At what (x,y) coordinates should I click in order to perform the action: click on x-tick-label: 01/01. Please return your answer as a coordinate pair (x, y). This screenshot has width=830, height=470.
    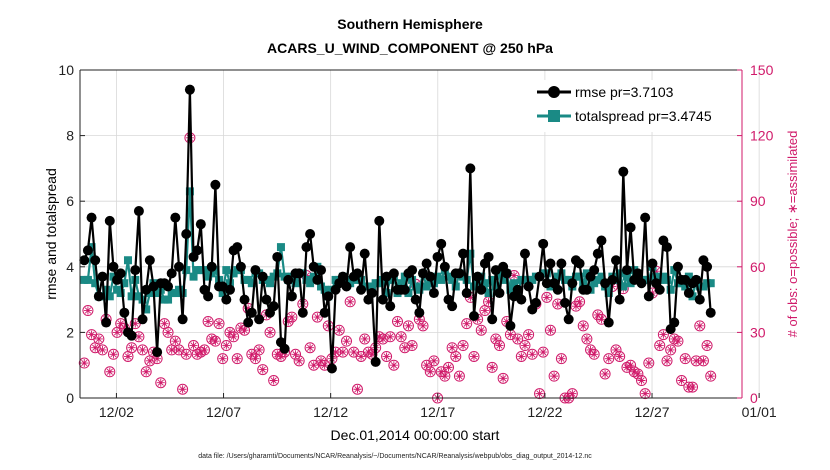
    Looking at the image, I should click on (759, 412).